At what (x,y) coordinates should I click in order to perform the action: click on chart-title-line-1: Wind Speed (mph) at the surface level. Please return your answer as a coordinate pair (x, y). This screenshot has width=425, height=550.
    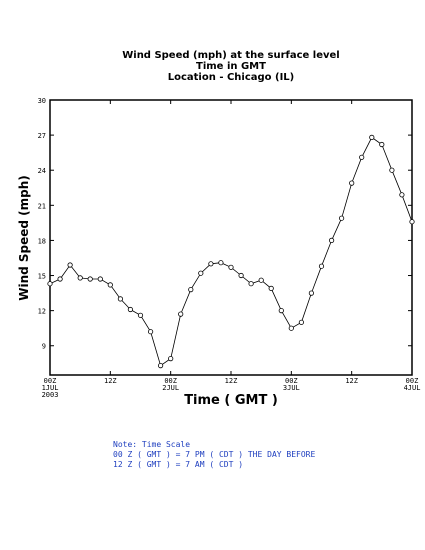
    Looking at the image, I should click on (231, 55).